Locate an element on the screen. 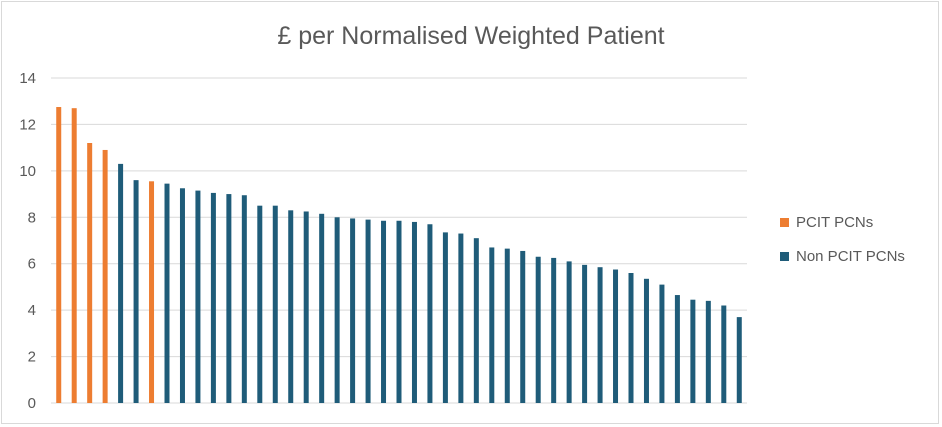 Image resolution: width=942 pixels, height=427 pixels. y-tick-label: 8 is located at coordinates (32, 217).